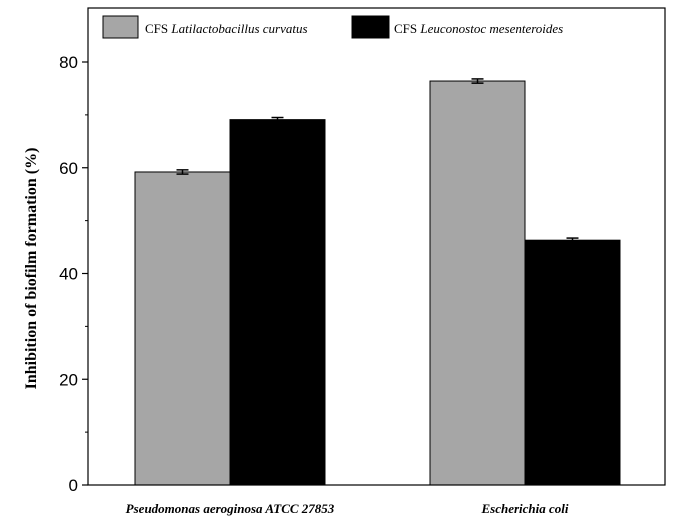 This screenshot has height=521, width=675. What do you see at coordinates (68, 274) in the screenshot?
I see `y-tick-label: 40` at bounding box center [68, 274].